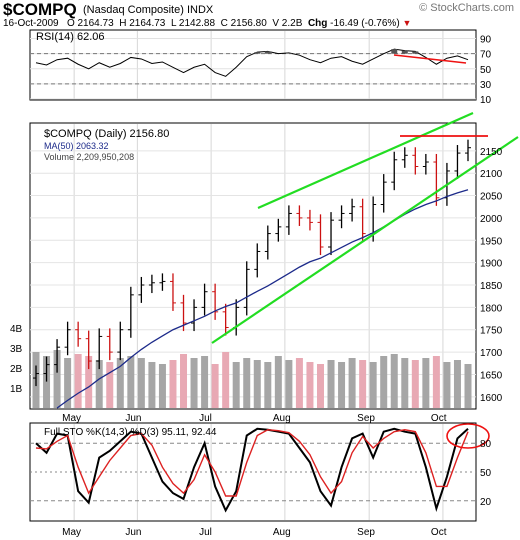  Describe the element at coordinates (366, 418) in the screenshot. I see `x-tick-label-price: Sep` at that location.